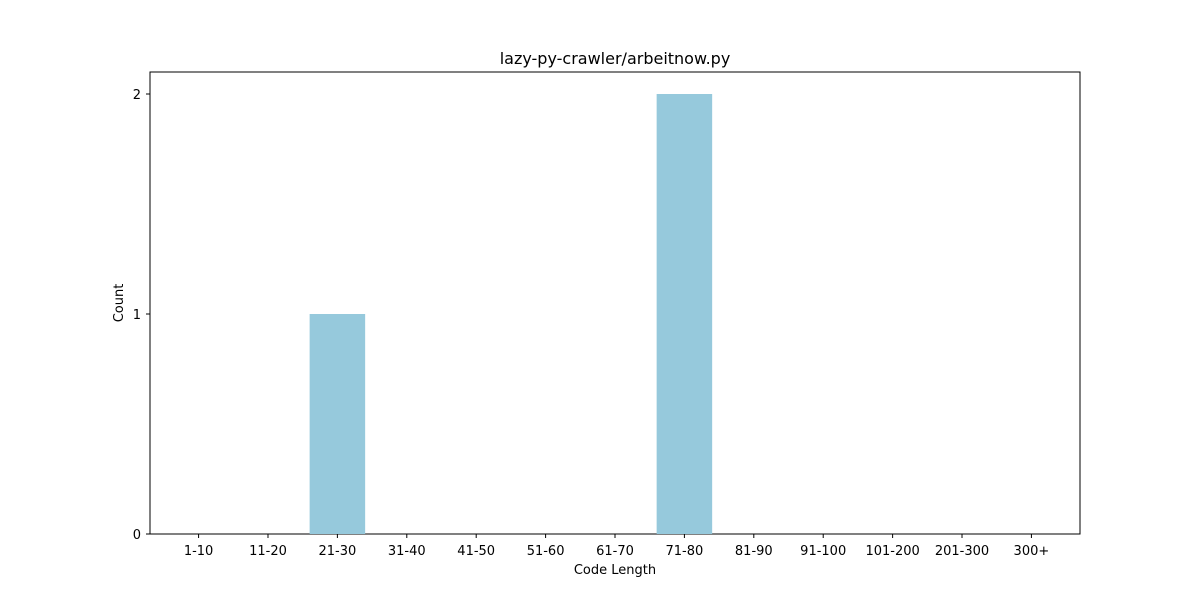 The width and height of the screenshot is (1200, 600). Describe the element at coordinates (337, 551) in the screenshot. I see `x-tick-label: 21-30` at that location.